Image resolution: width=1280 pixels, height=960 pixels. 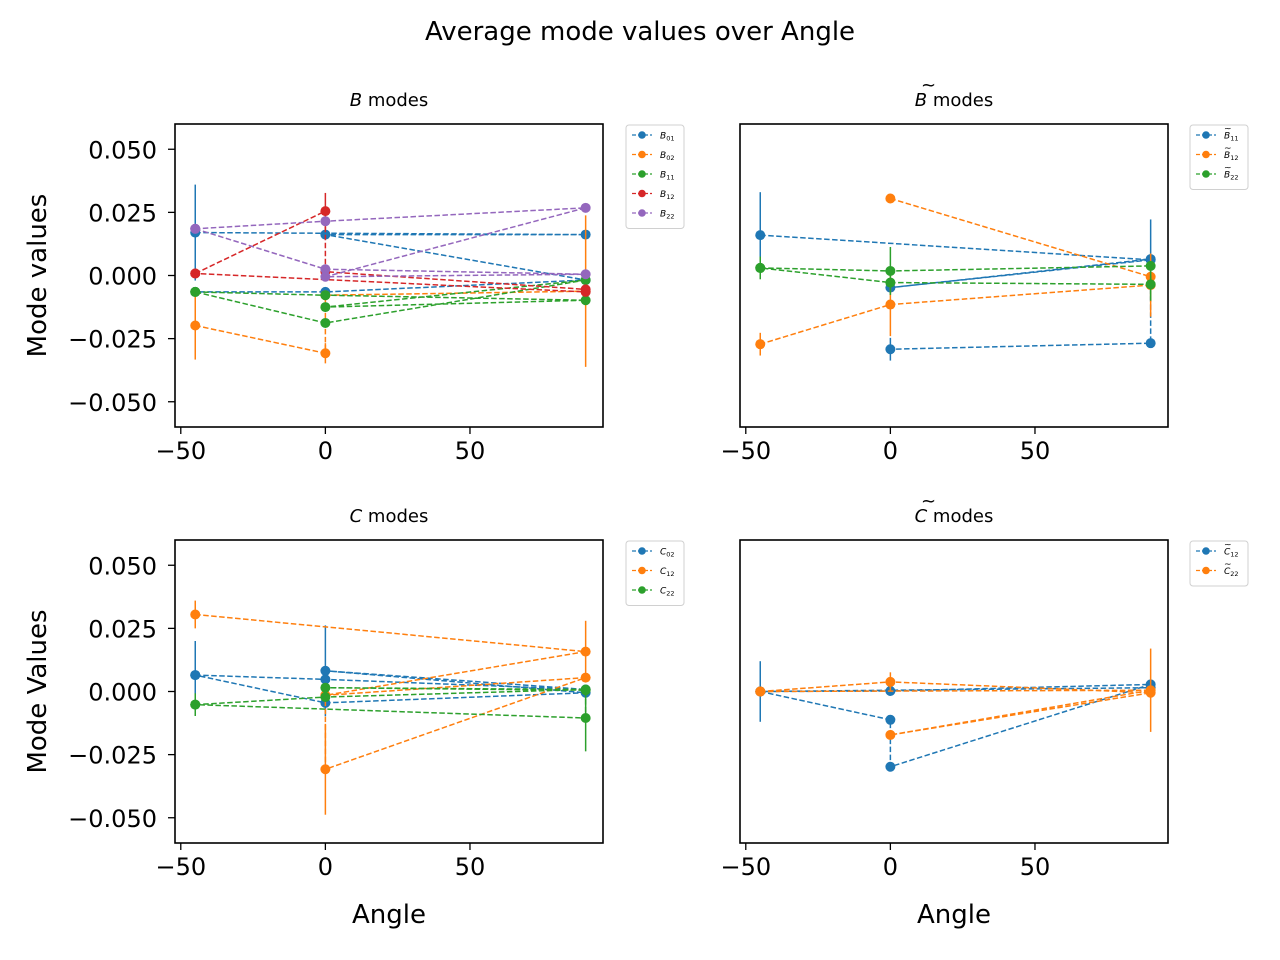 I want to click on panel-title-tilde: ~, so click(x=928, y=85).